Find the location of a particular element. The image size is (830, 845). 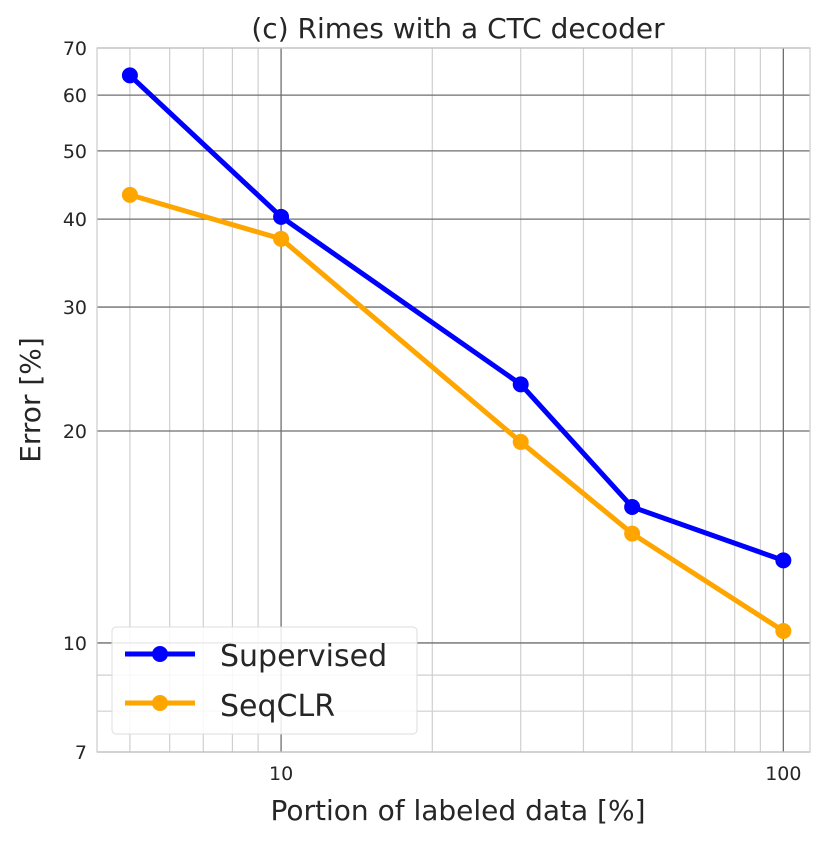

x-axis-label: Portion of labeled data [%] is located at coordinates (458, 810).